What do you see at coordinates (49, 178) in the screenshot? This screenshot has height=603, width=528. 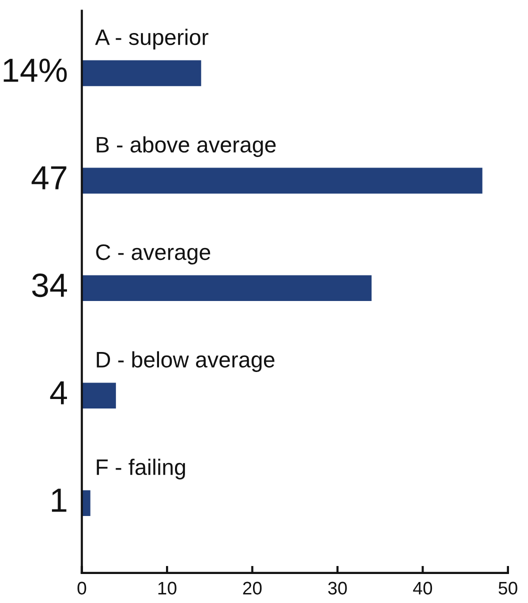 I see `data-label: 47` at bounding box center [49, 178].